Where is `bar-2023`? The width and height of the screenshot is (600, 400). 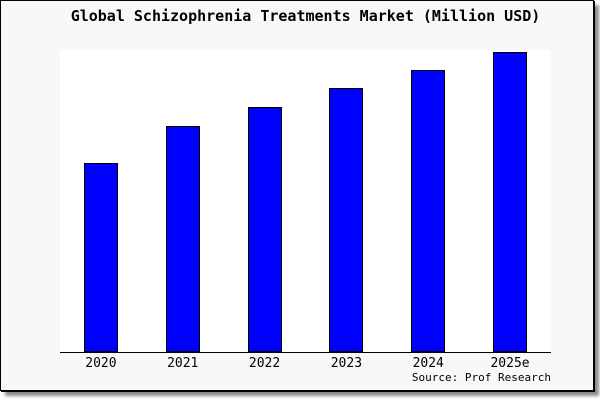 bar-2023 is located at coordinates (346, 220).